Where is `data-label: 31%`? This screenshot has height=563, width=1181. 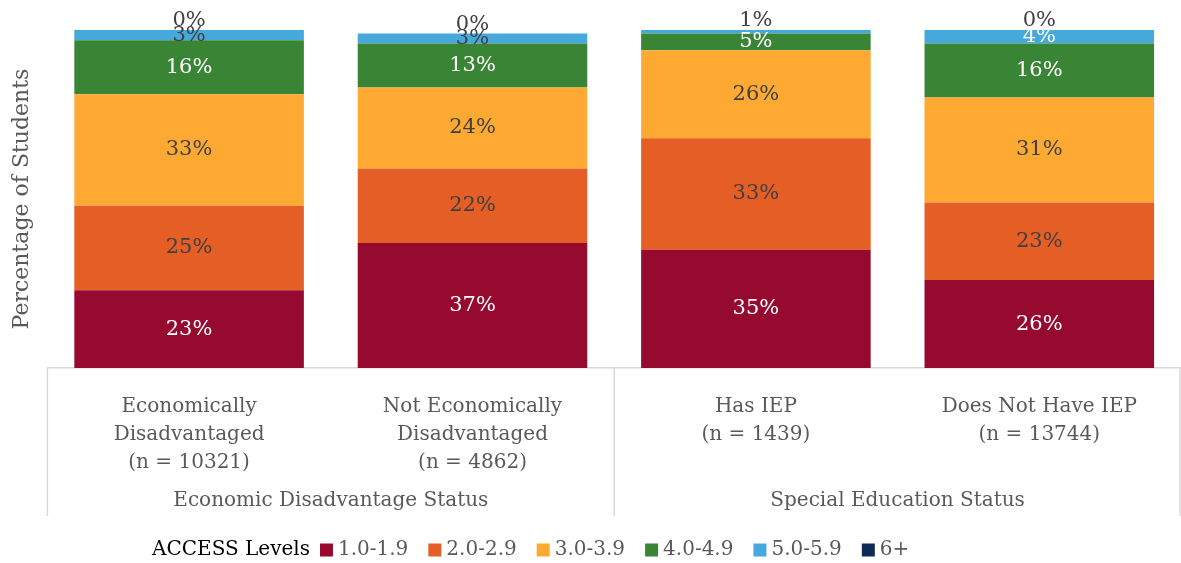
data-label: 31% is located at coordinates (1039, 148).